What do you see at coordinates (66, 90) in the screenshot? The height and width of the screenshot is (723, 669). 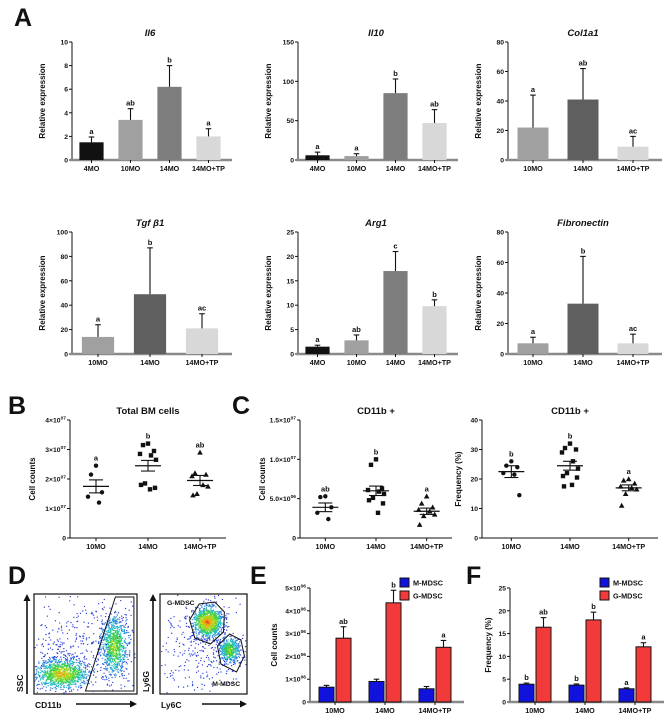 I see `svg-text: 6` at bounding box center [66, 90].